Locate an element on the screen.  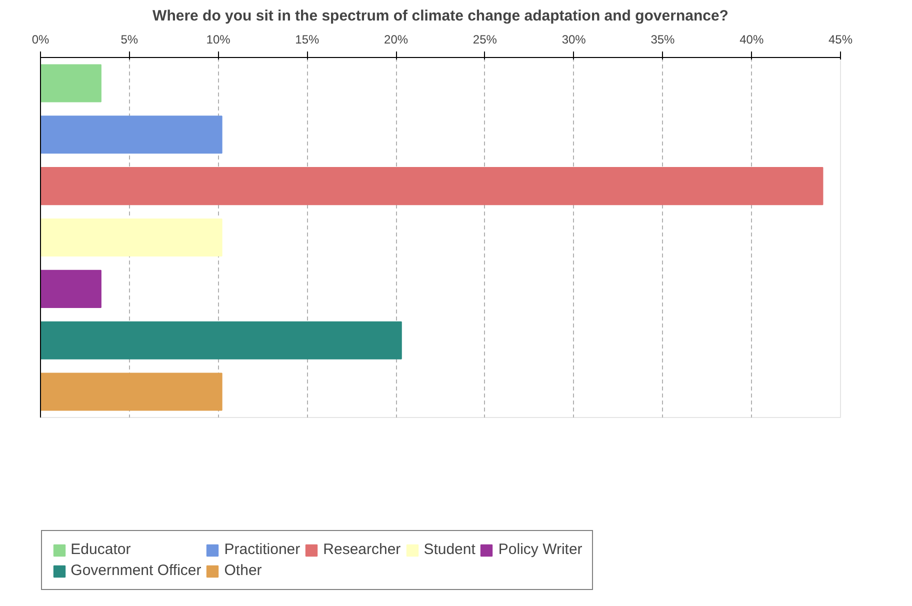
x-tick-label: 35% is located at coordinates (663, 39).